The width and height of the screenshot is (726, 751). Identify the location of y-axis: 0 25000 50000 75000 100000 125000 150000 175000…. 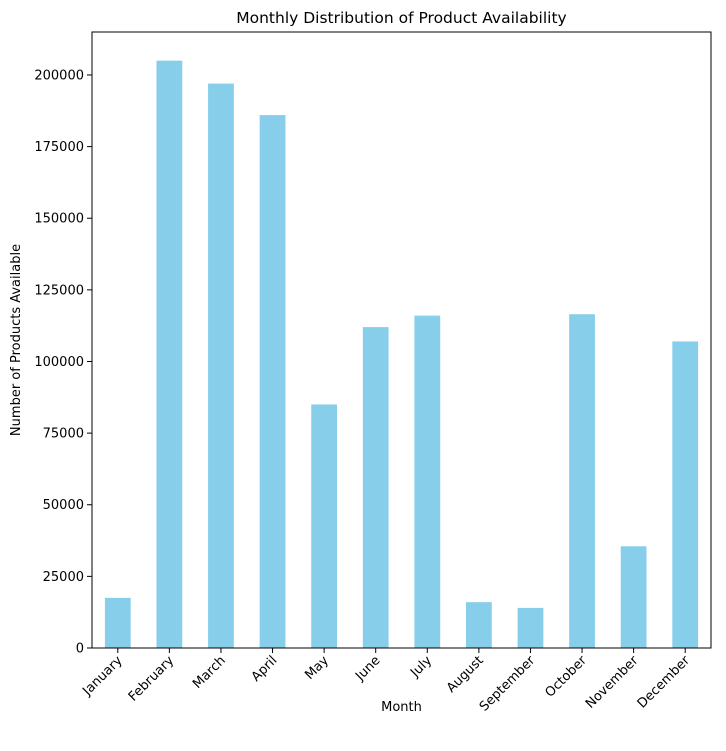
(63, 362).